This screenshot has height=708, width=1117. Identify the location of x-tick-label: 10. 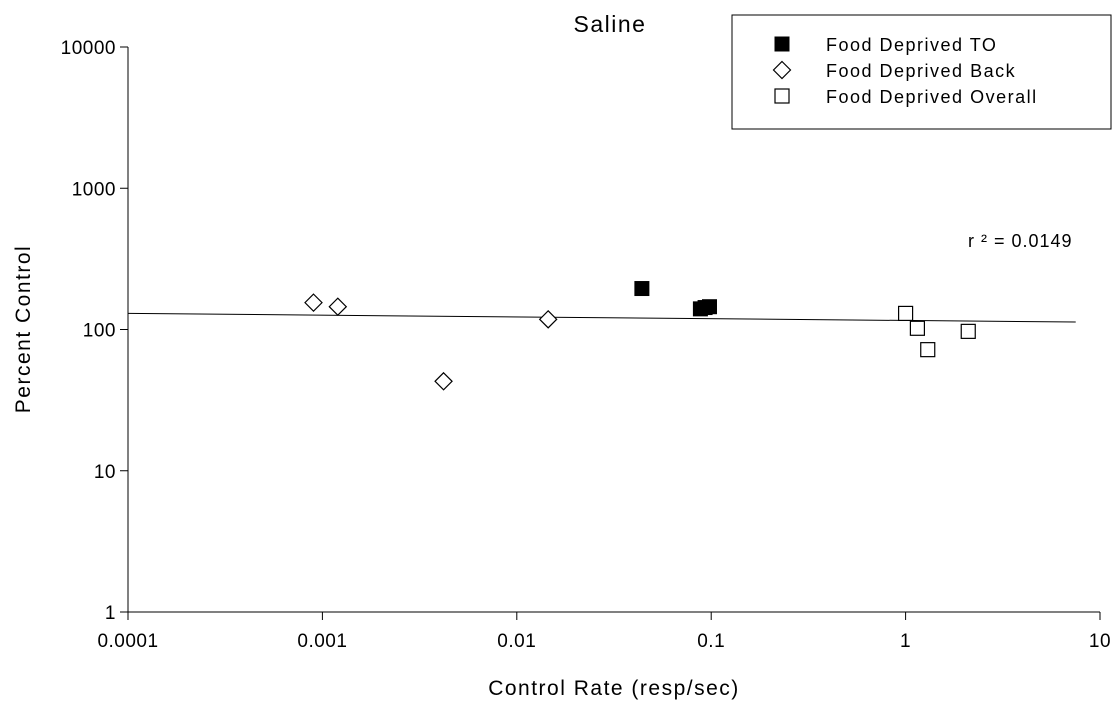
(1100, 641).